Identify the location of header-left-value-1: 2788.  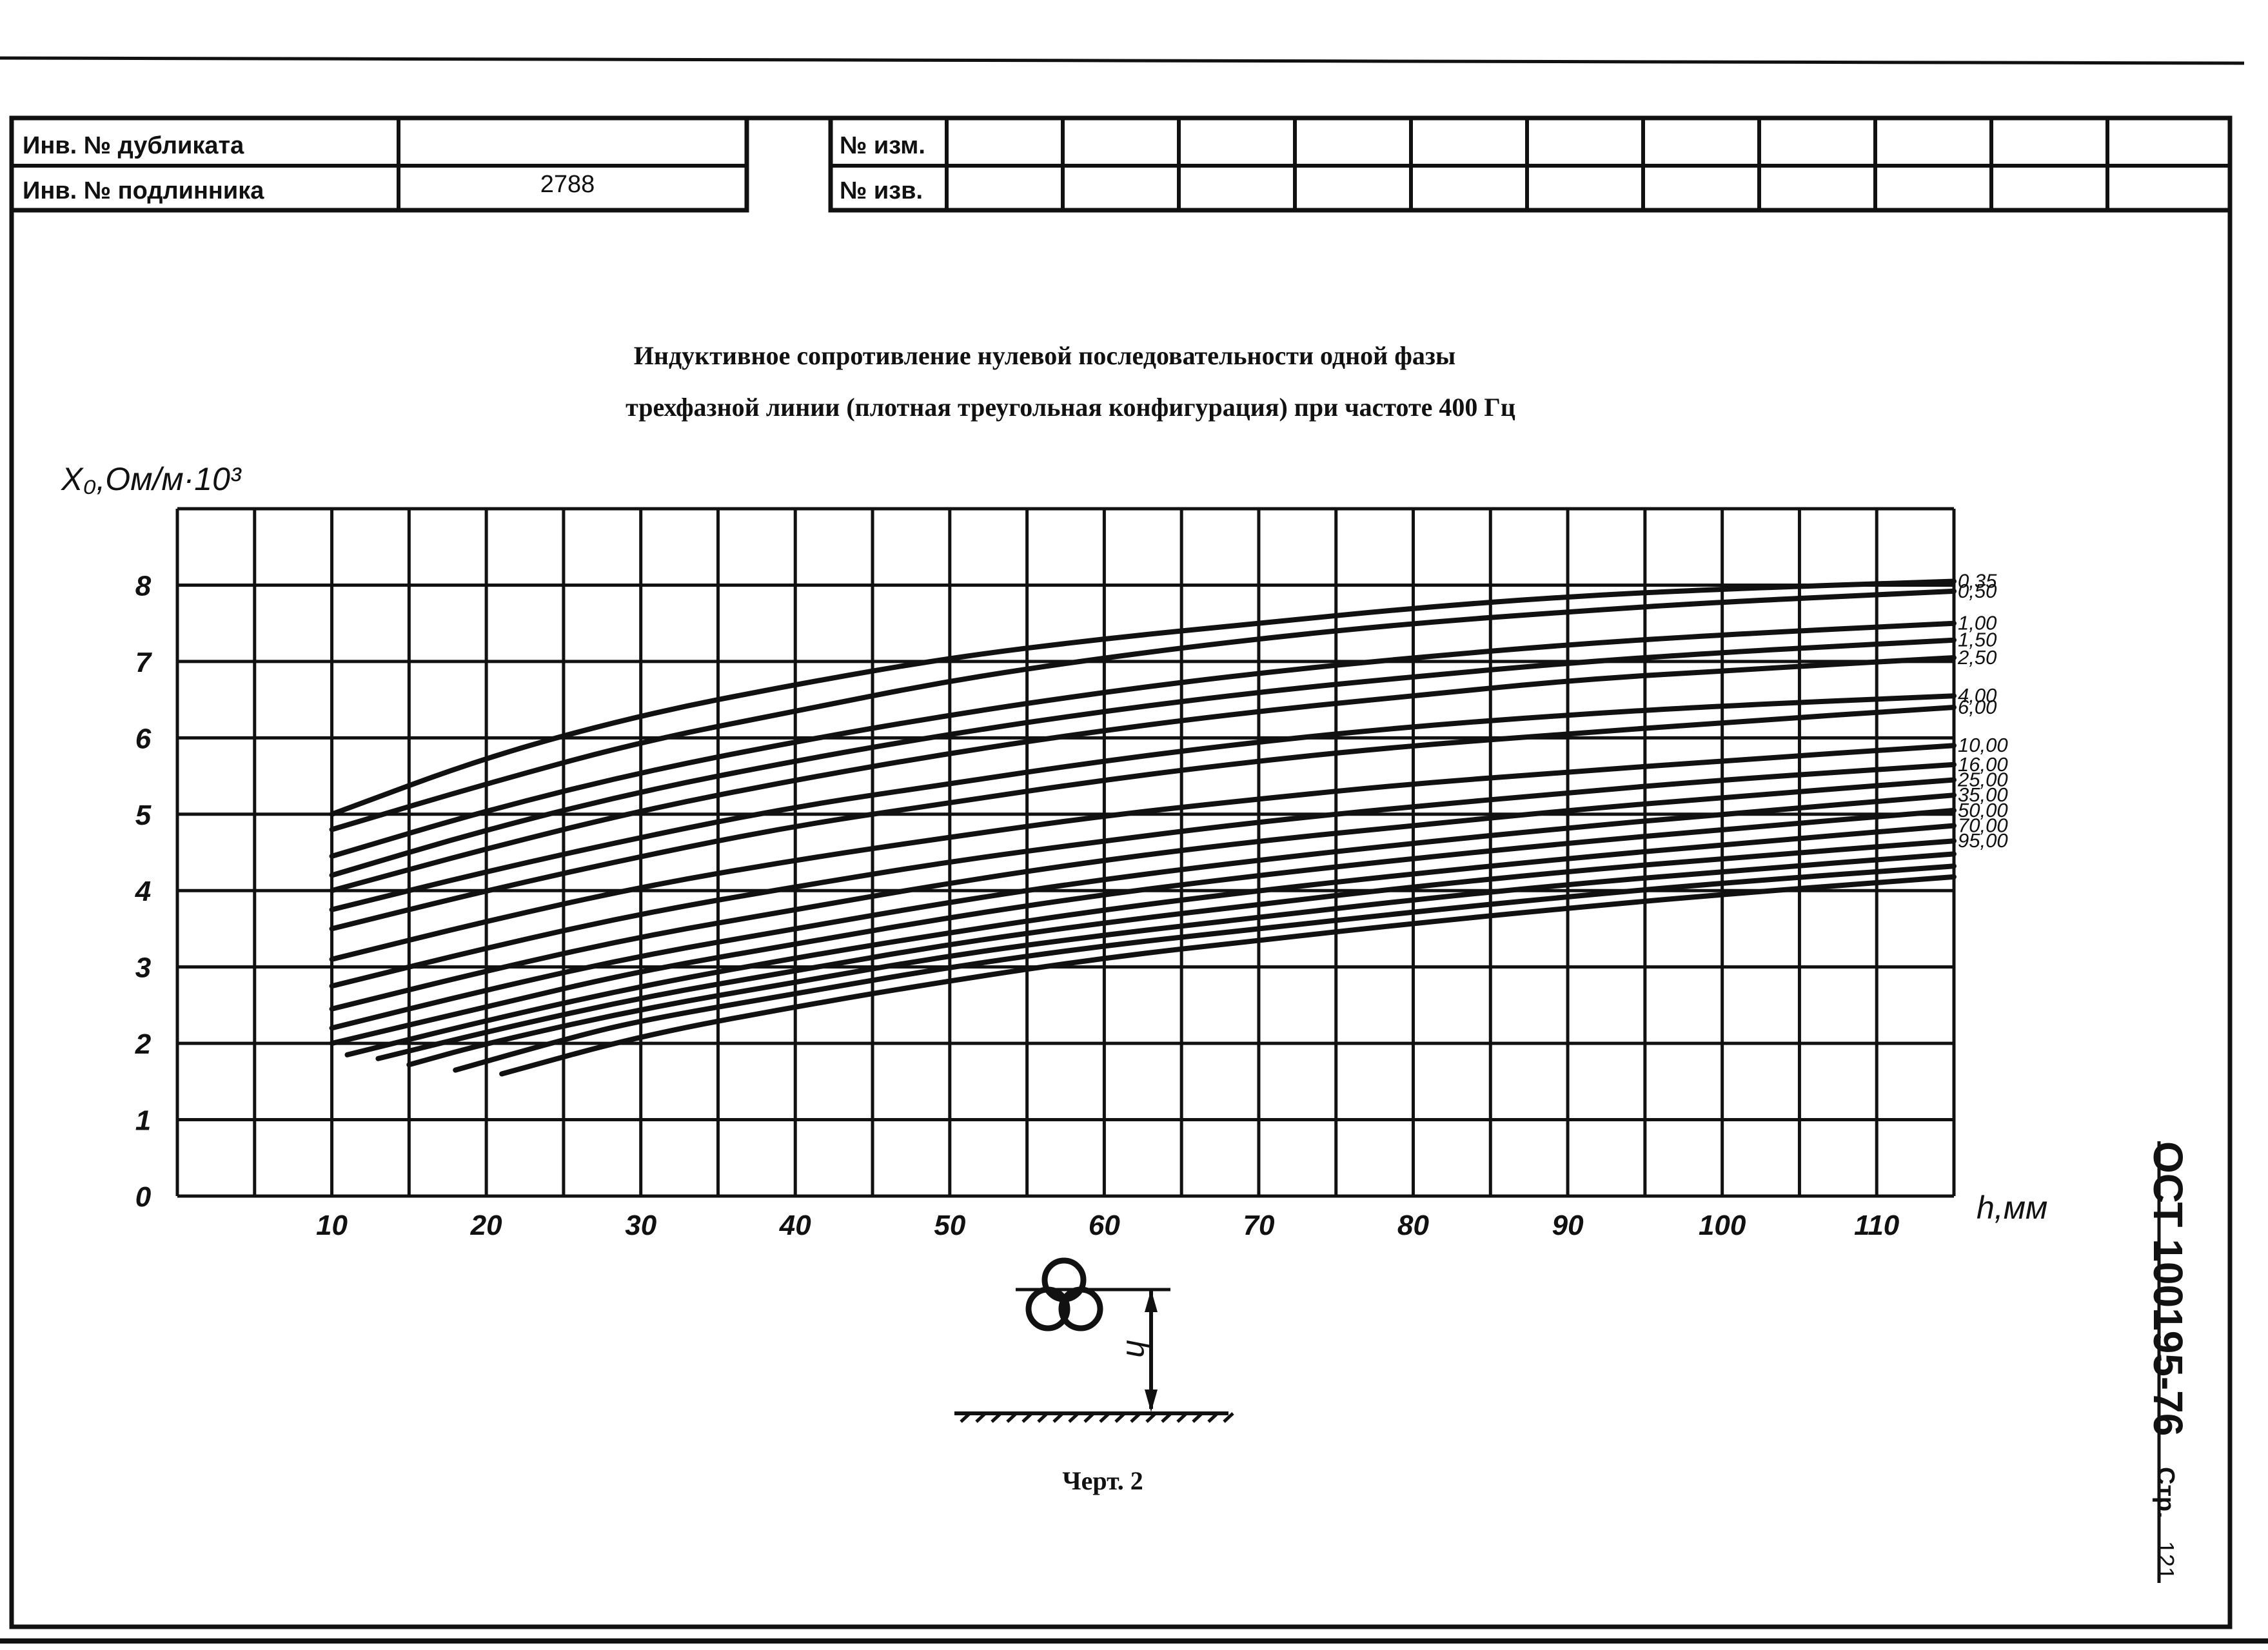
(567, 185).